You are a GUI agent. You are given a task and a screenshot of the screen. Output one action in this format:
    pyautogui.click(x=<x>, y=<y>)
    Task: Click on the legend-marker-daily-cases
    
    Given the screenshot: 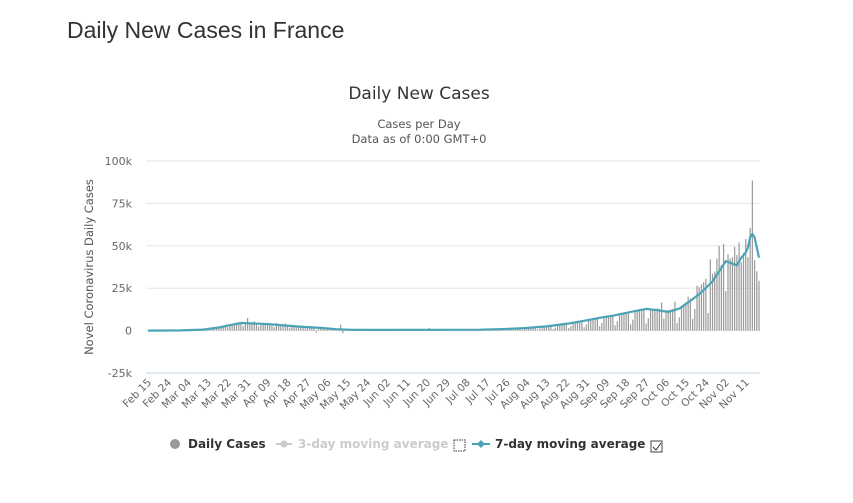 What is the action you would take?
    pyautogui.click(x=175, y=444)
    